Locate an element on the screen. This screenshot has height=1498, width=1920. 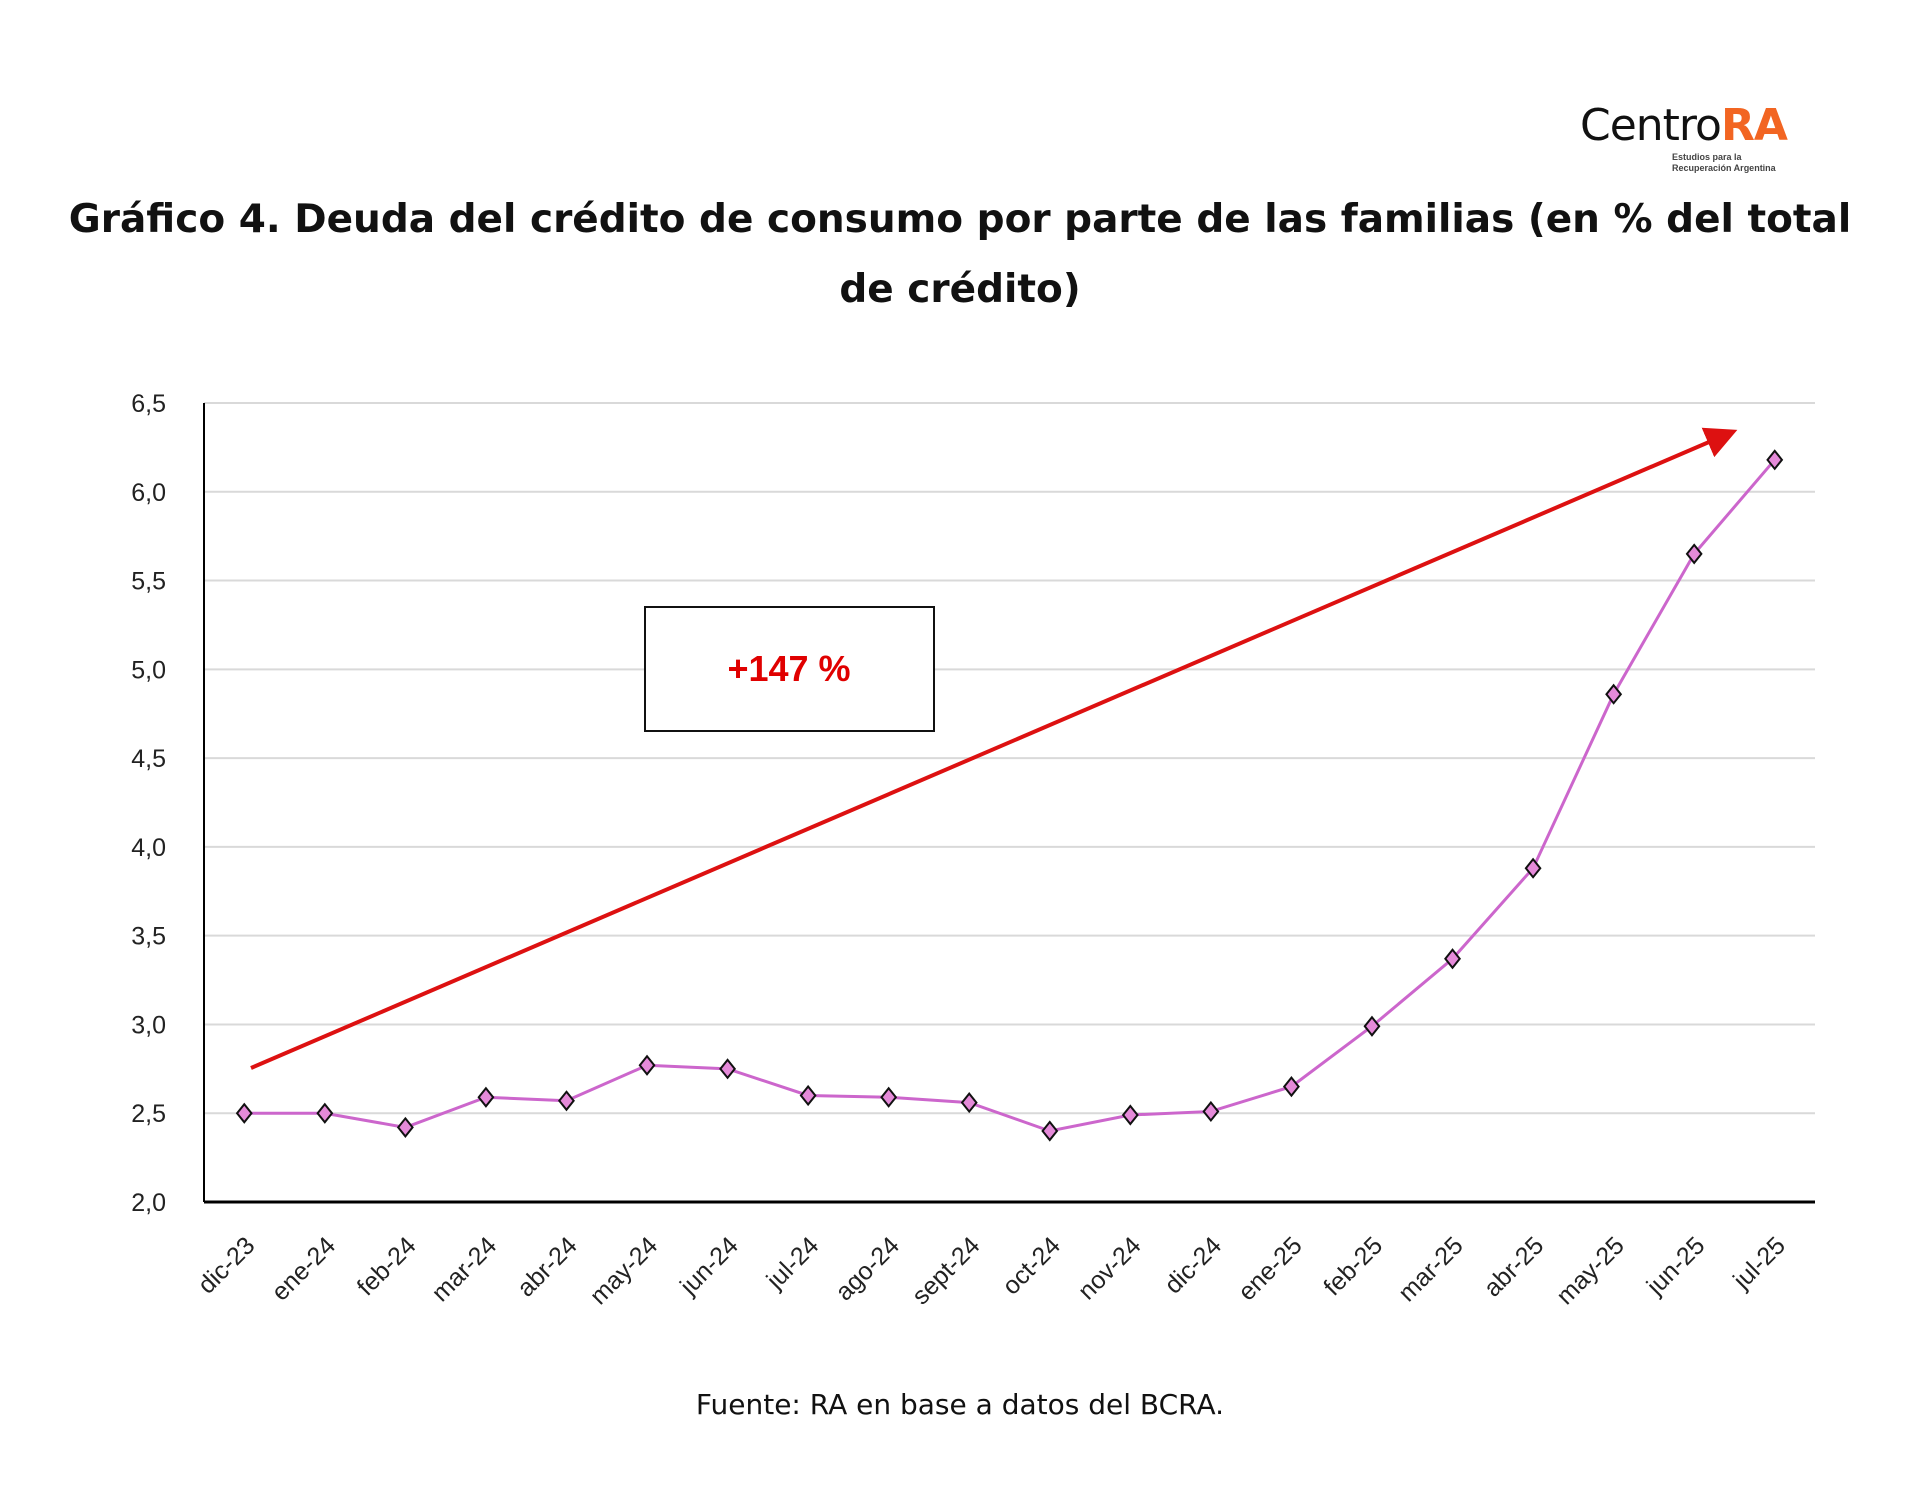
x-tick-label: may-24 is located at coordinates (624, 1270).